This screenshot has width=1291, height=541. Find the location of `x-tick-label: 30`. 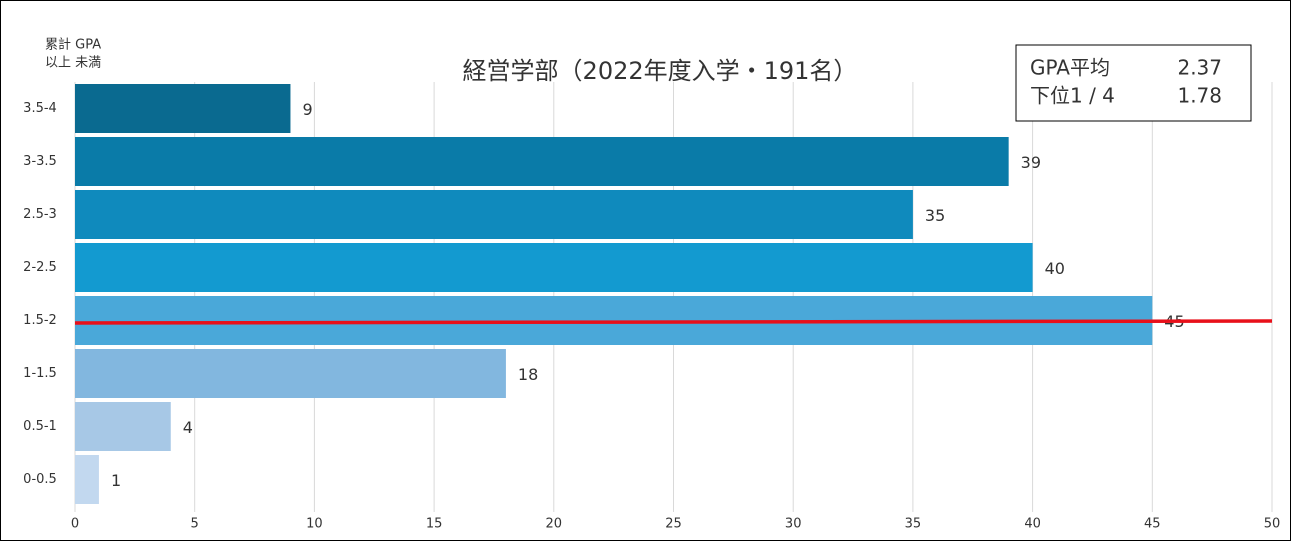

x-tick-label: 30 is located at coordinates (793, 524).